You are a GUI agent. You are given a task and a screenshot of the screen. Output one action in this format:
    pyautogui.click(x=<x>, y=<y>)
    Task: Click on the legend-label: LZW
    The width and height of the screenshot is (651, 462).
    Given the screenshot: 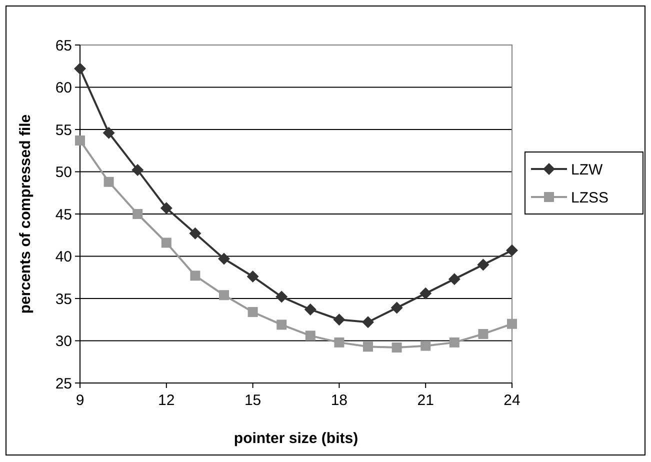 What is the action you would take?
    pyautogui.click(x=587, y=169)
    